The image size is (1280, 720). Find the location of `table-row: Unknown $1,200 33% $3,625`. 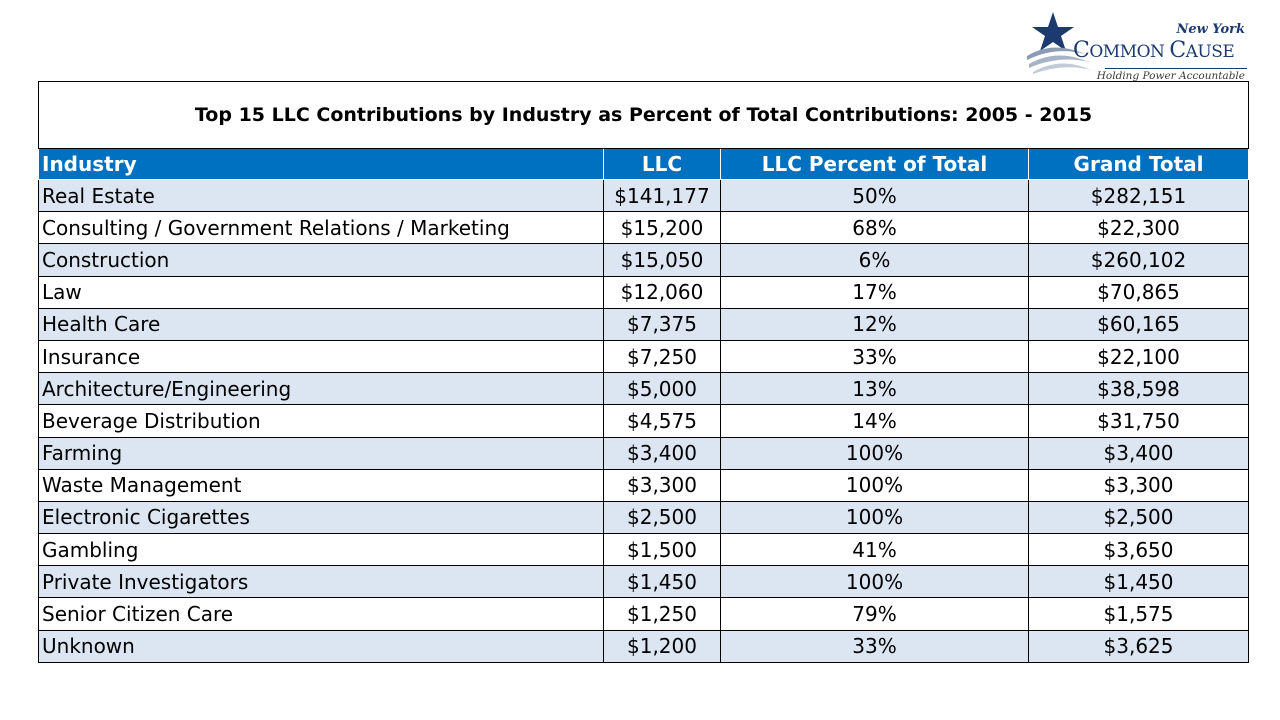

table-row: Unknown $1,200 33% $3,625 is located at coordinates (644, 646).